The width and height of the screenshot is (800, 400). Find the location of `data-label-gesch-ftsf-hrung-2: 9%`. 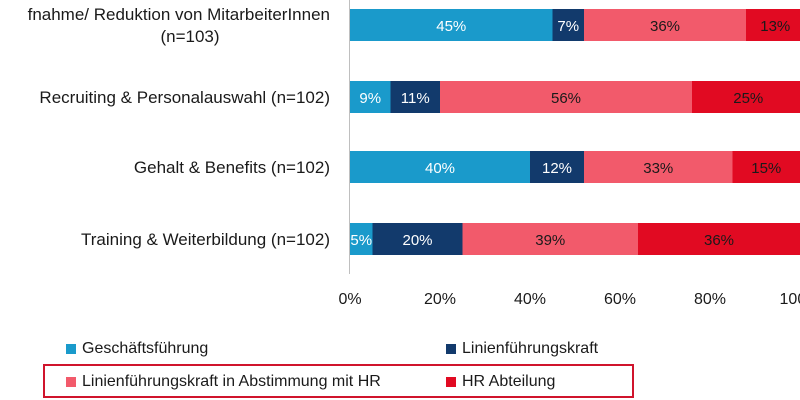

data-label-gesch-ftsf-hrung-2: 9% is located at coordinates (370, 98).